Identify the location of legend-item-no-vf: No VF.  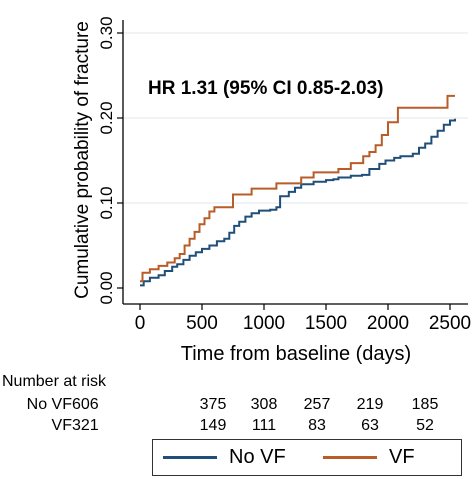
(224, 457).